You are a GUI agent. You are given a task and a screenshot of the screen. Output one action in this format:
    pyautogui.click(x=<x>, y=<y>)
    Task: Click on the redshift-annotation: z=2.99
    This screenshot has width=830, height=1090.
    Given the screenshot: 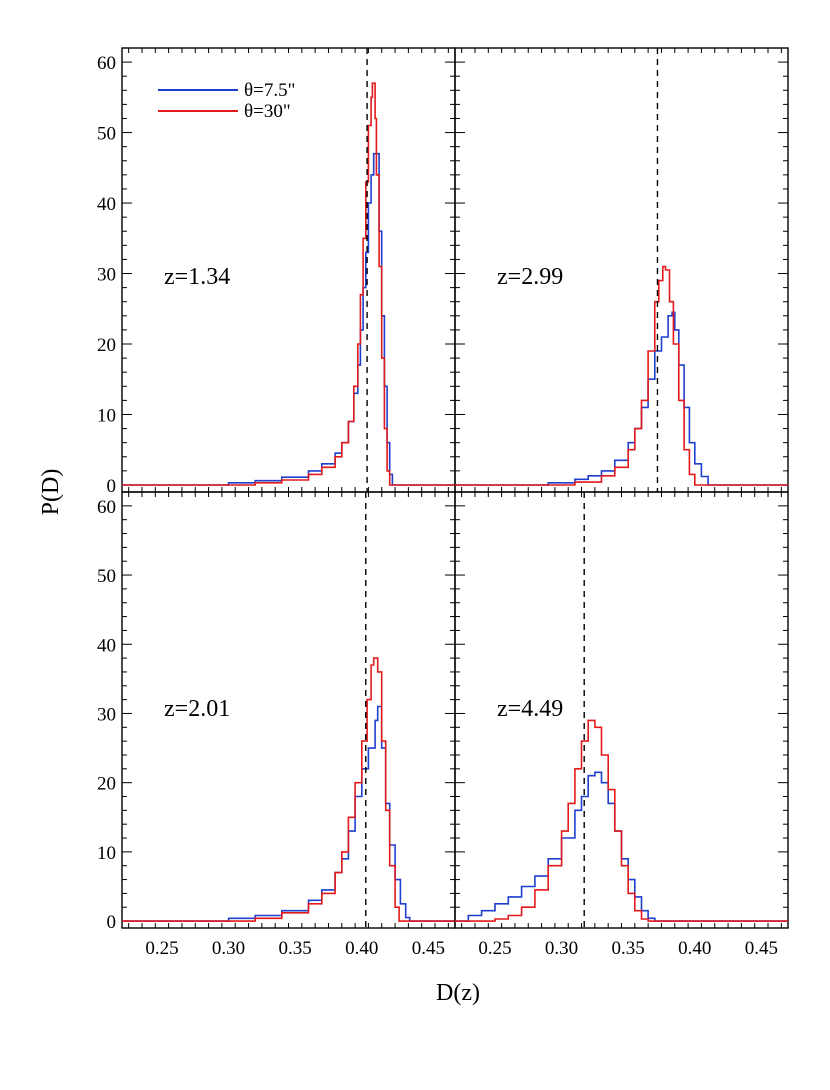 What is the action you would take?
    pyautogui.click(x=530, y=277)
    